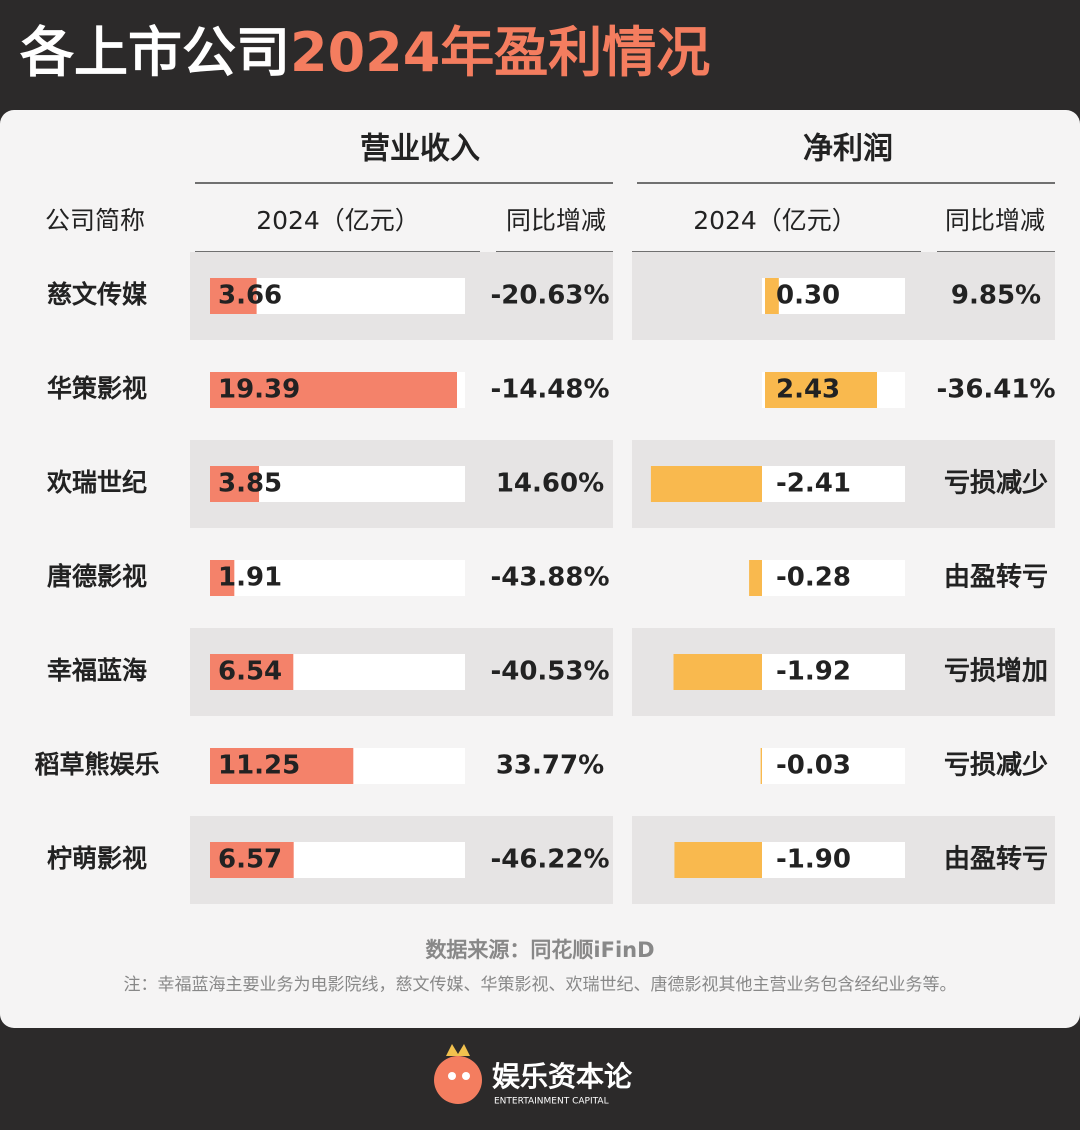  I want to click on revenue-value: 1.91, so click(250, 578).